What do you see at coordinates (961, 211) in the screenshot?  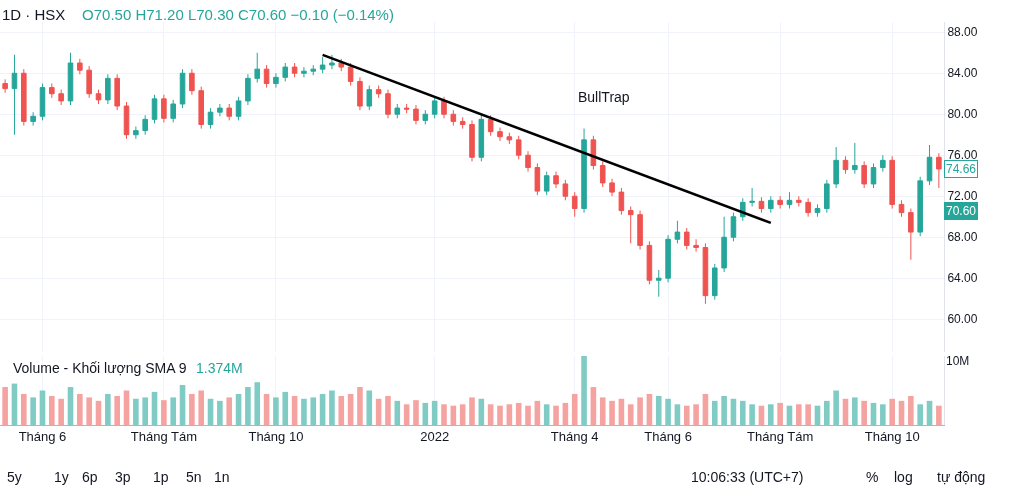 I see `text: 70.60` at bounding box center [961, 211].